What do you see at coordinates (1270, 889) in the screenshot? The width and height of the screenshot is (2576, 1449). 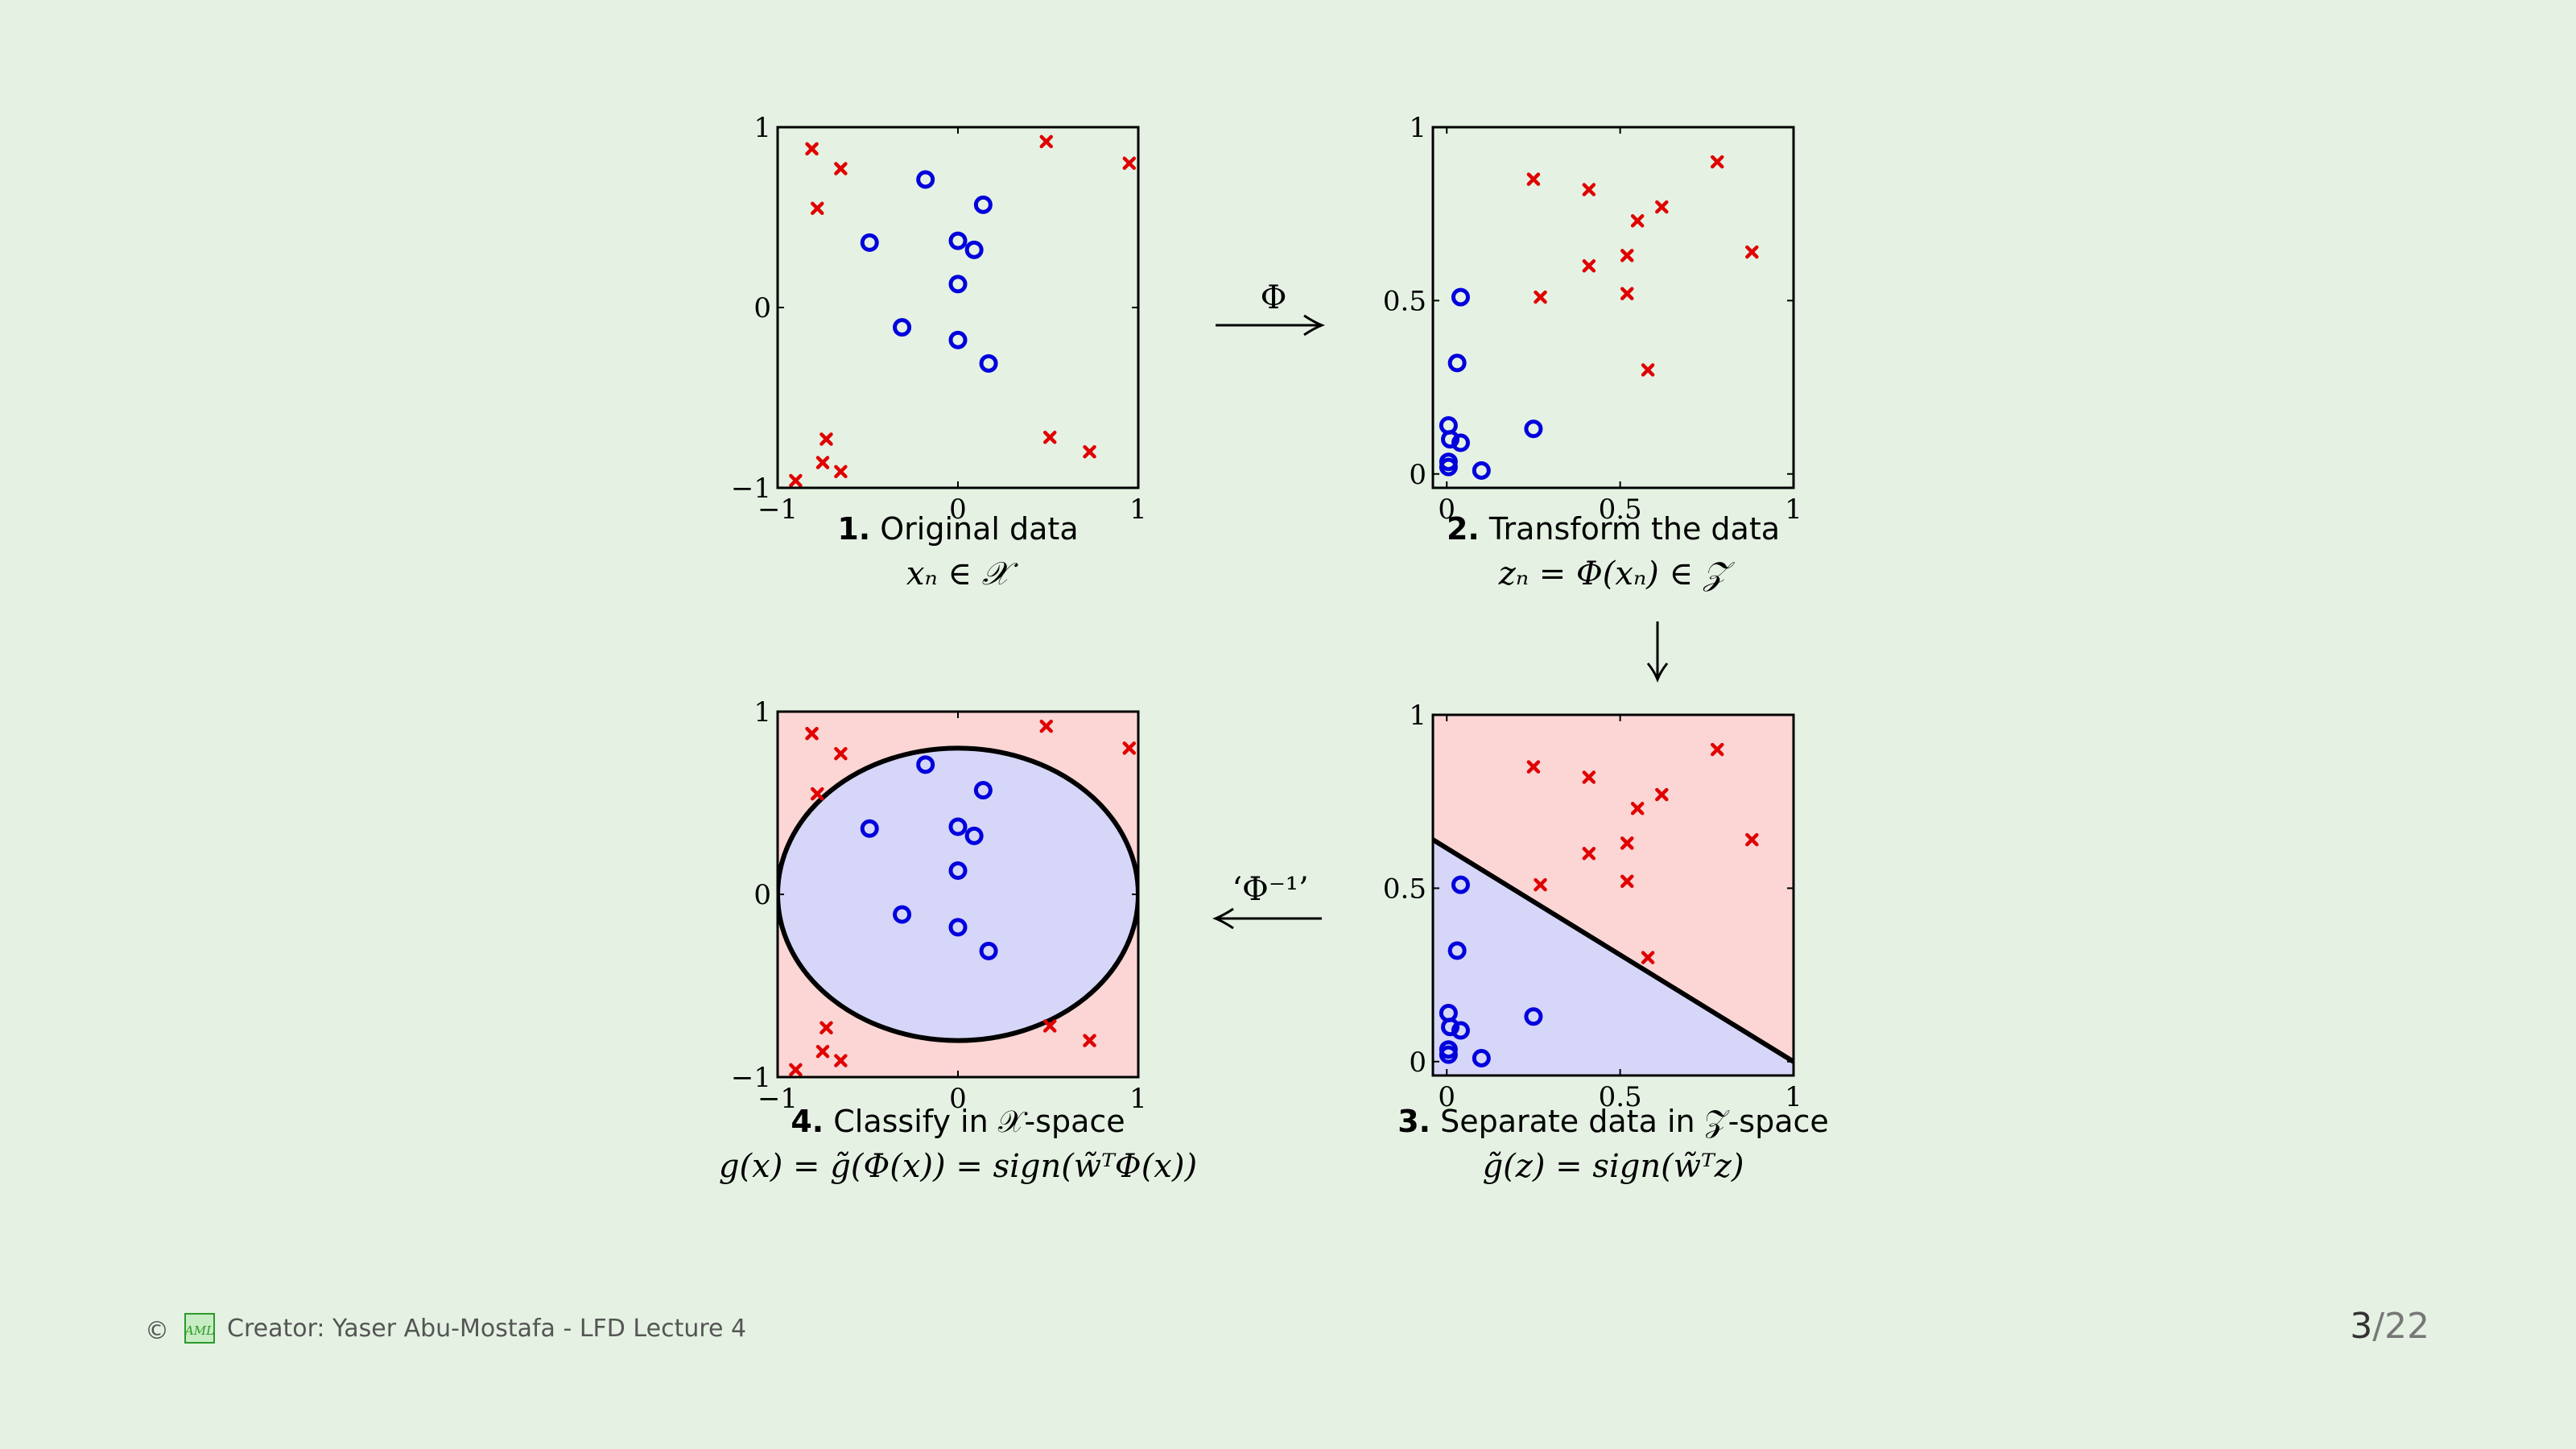 I see `arrow-phi-inverse-label: ‘Φ⁻¹’` at bounding box center [1270, 889].